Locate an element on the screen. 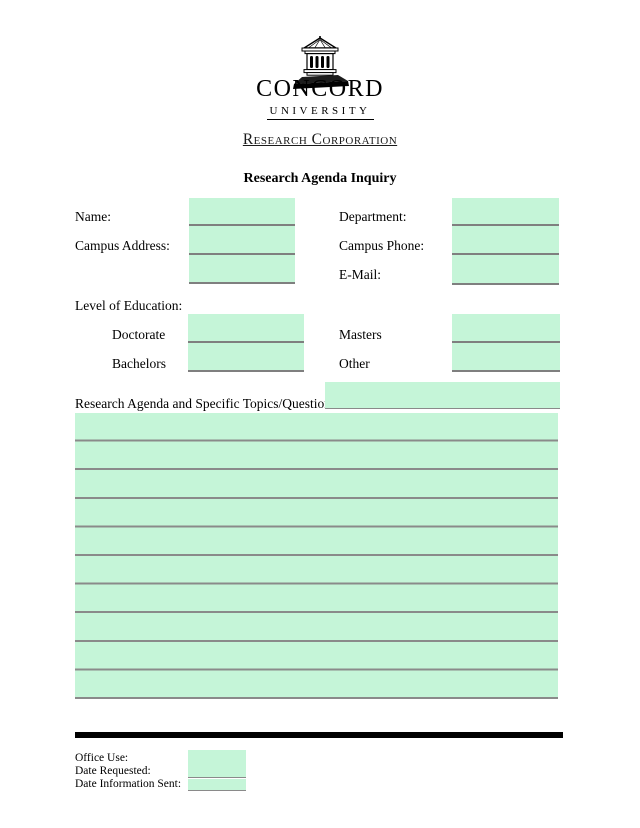 The image size is (640, 828). campus-phone-label: Campus Phone: is located at coordinates (382, 245).